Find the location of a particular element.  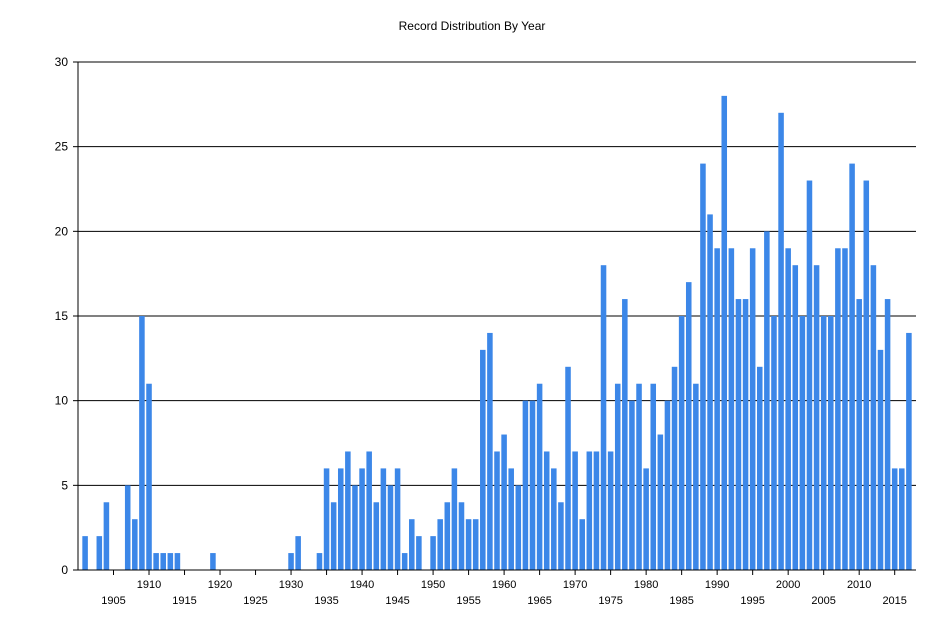

x-tick-label: 1990 is located at coordinates (717, 585).